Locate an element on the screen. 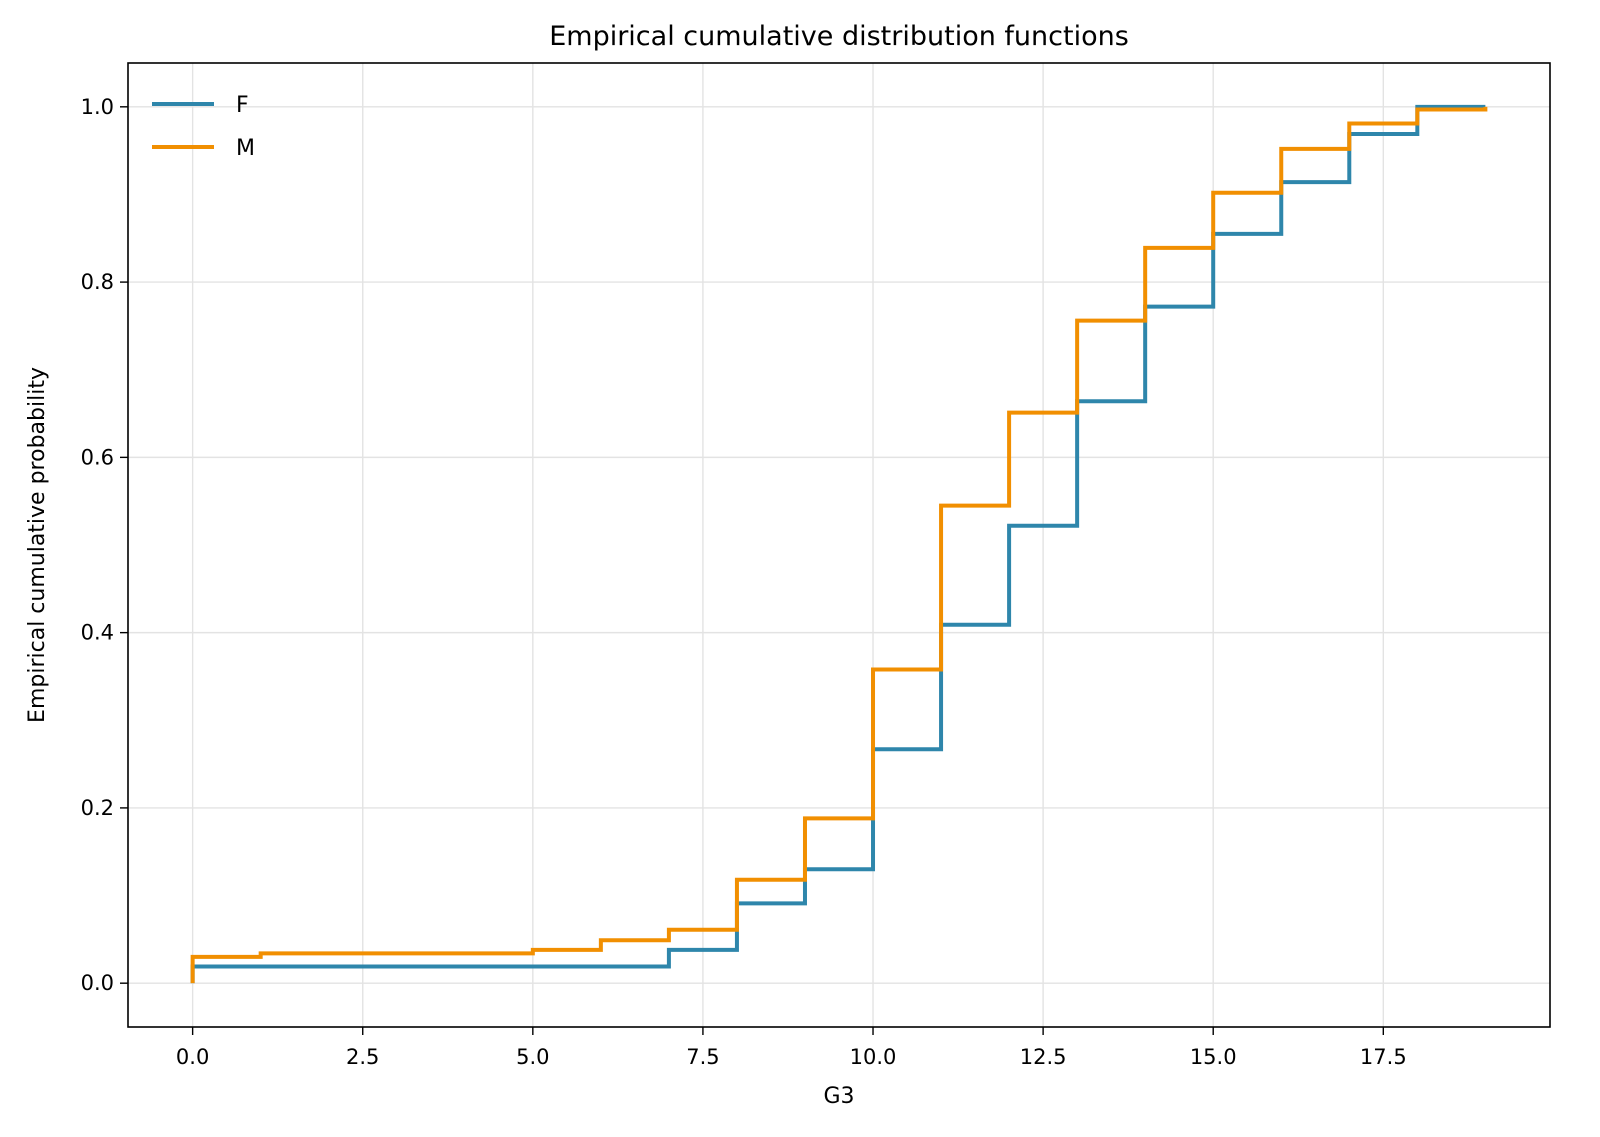 This screenshot has width=1600, height=1137. y-tick-label: 0.2 is located at coordinates (97, 808).